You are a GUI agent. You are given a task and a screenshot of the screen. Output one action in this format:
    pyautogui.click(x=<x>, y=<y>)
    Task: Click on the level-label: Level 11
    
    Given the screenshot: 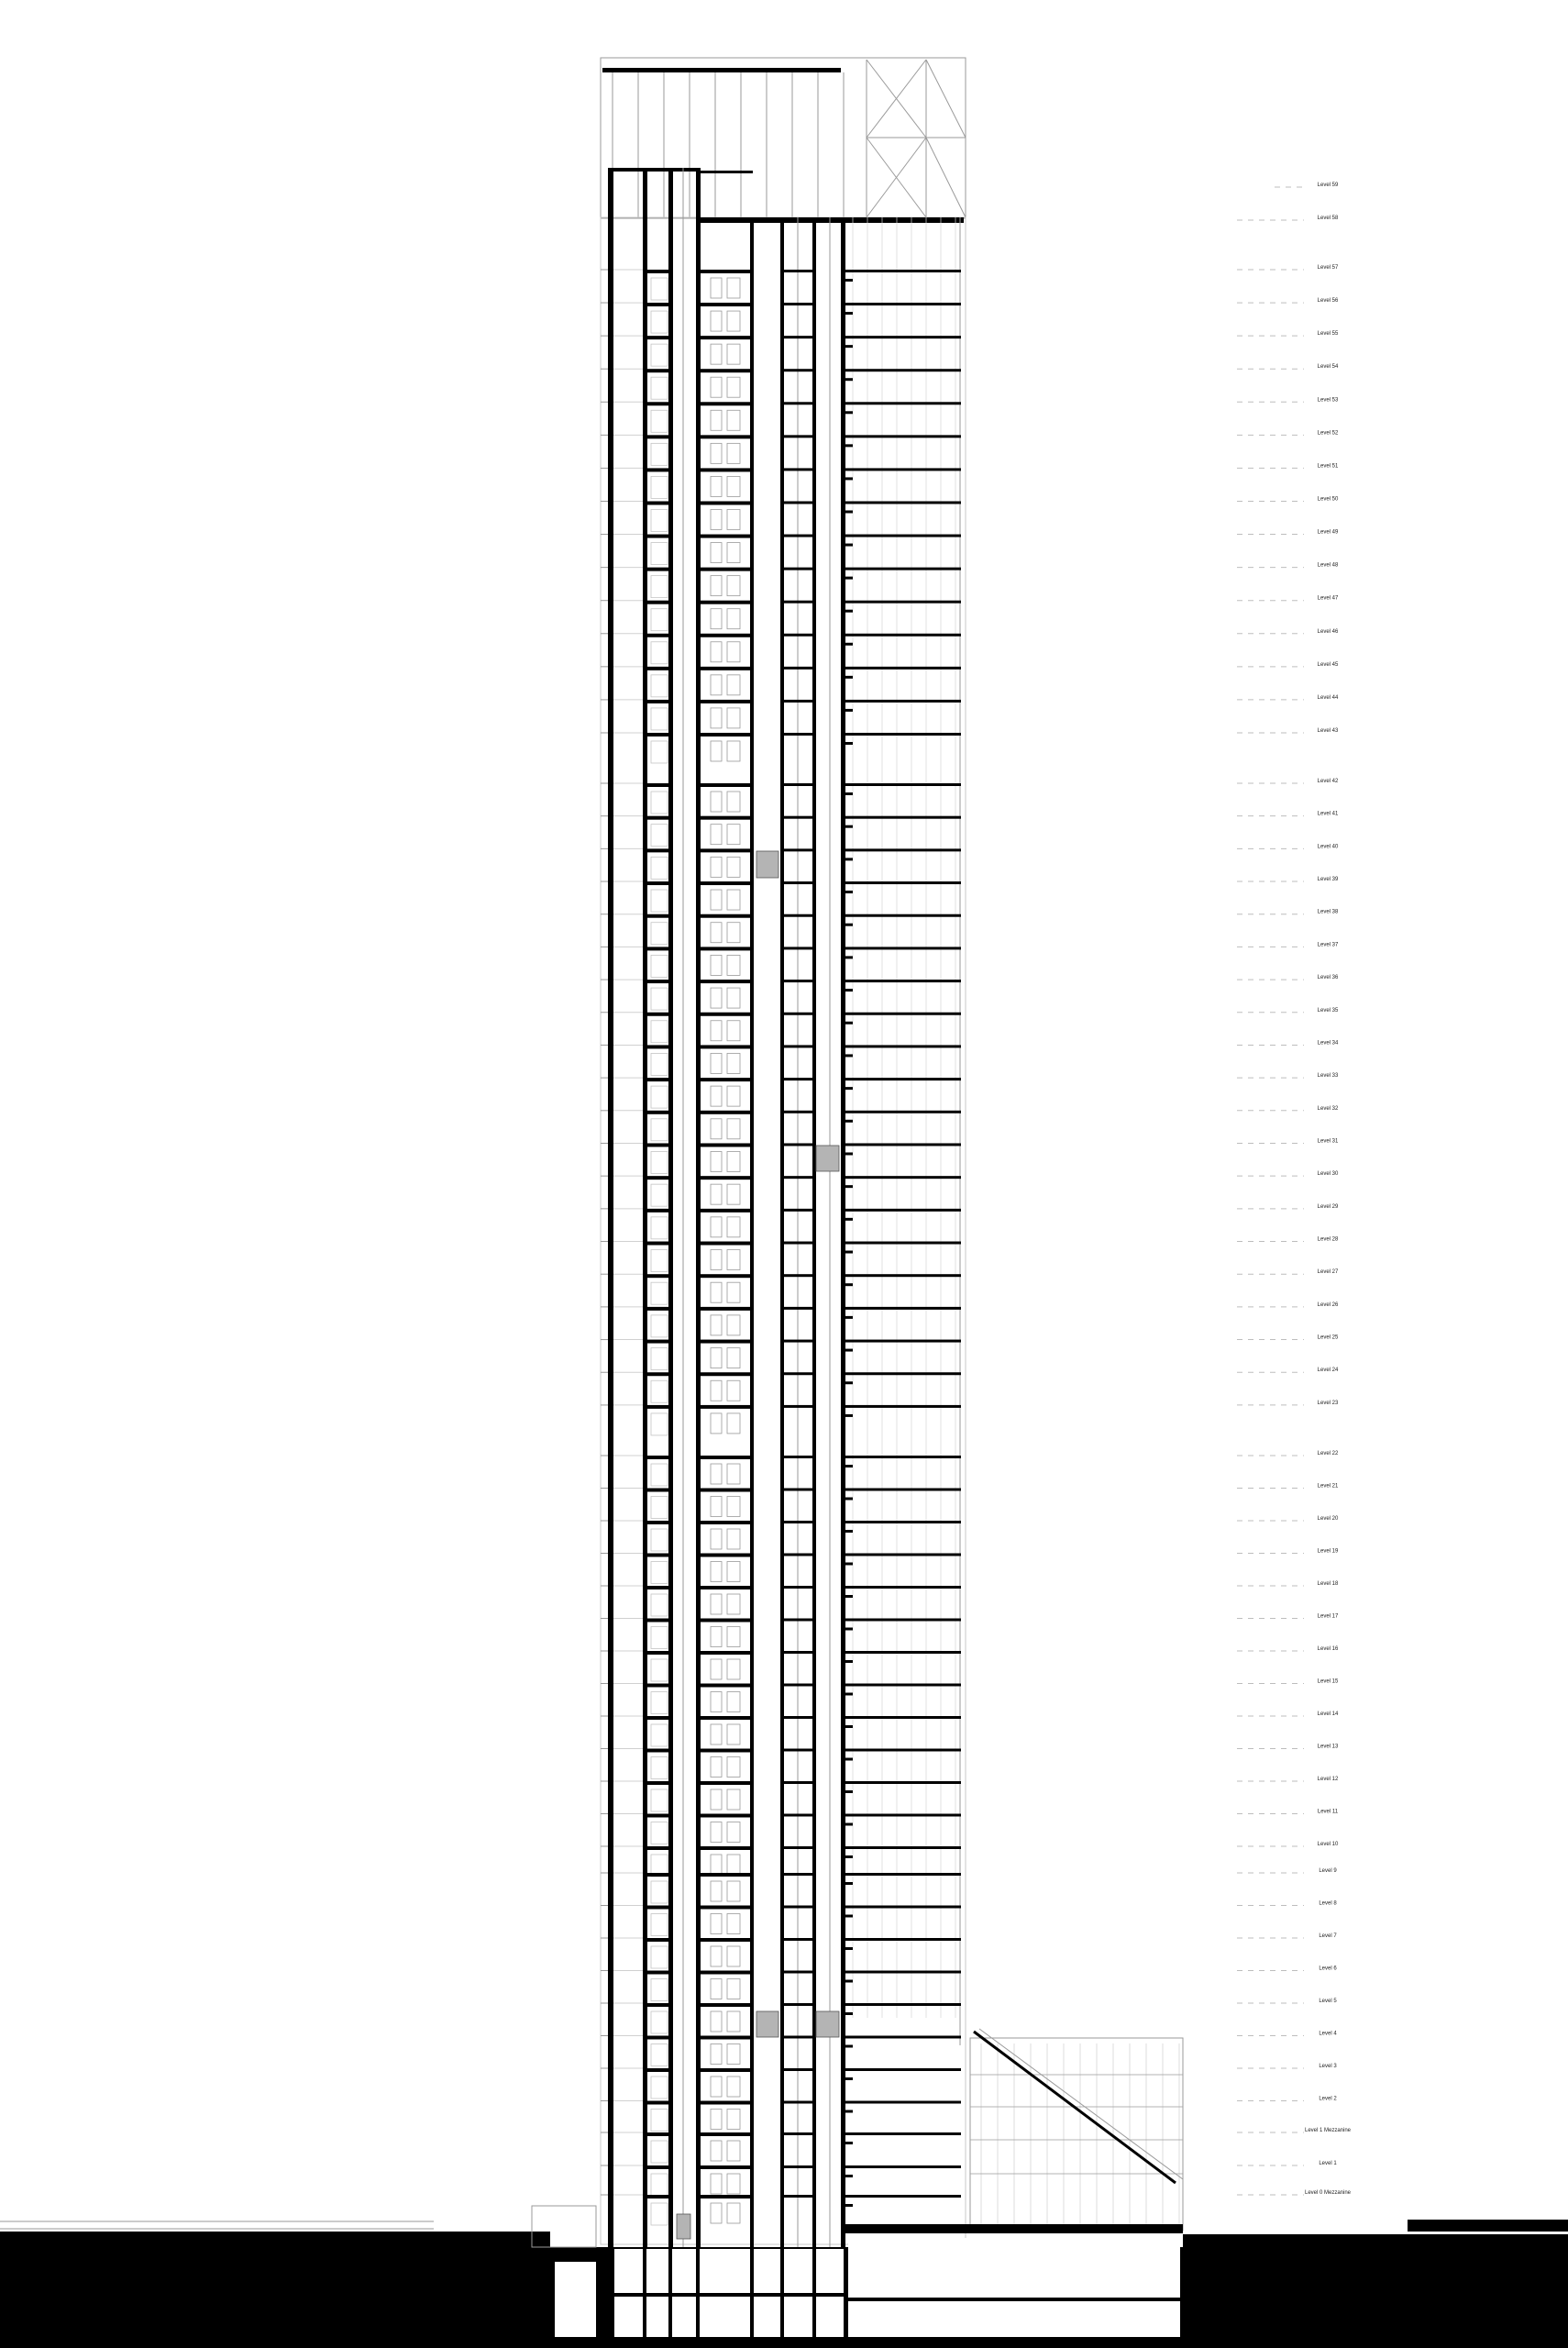 What is the action you would take?
    pyautogui.click(x=1329, y=1812)
    